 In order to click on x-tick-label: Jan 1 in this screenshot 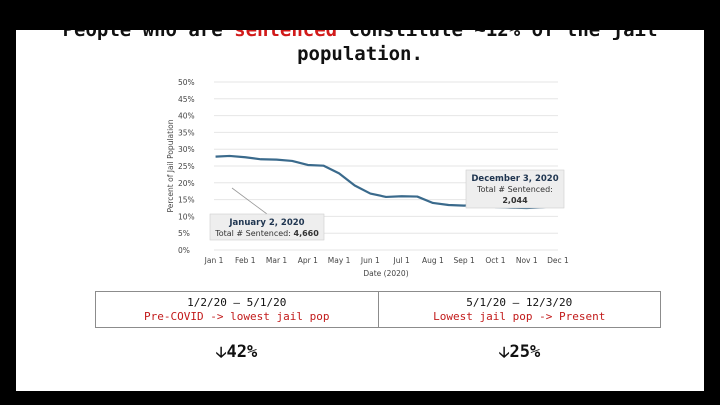, I will do `click(214, 260)`.